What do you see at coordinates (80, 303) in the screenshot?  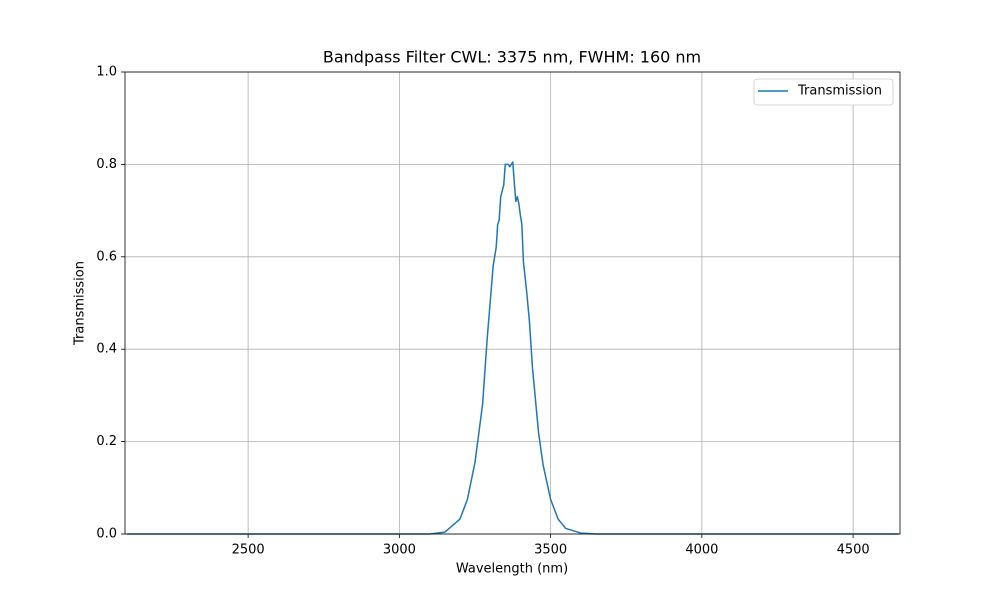 I see `y-axis-label: Transmission` at bounding box center [80, 303].